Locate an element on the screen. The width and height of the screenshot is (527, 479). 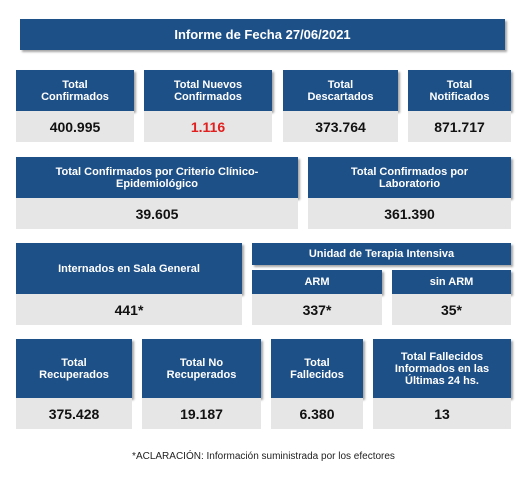
report-title-text: Informe de Fecha 27/06/2021 is located at coordinates (262, 34).